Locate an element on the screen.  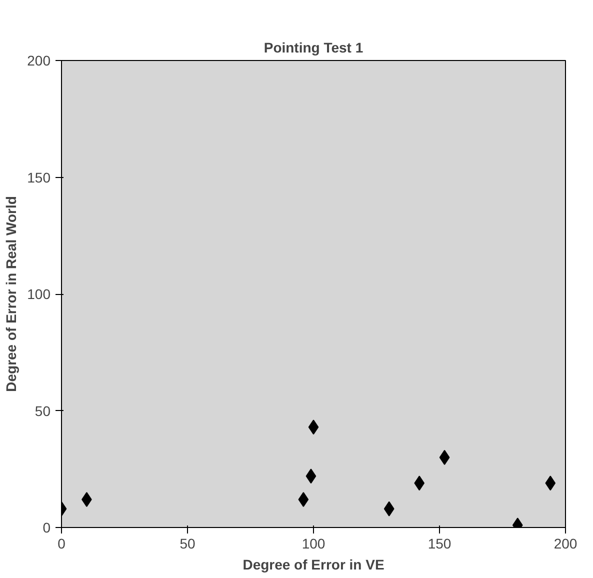
x-tick-label: 150 is located at coordinates (440, 544).